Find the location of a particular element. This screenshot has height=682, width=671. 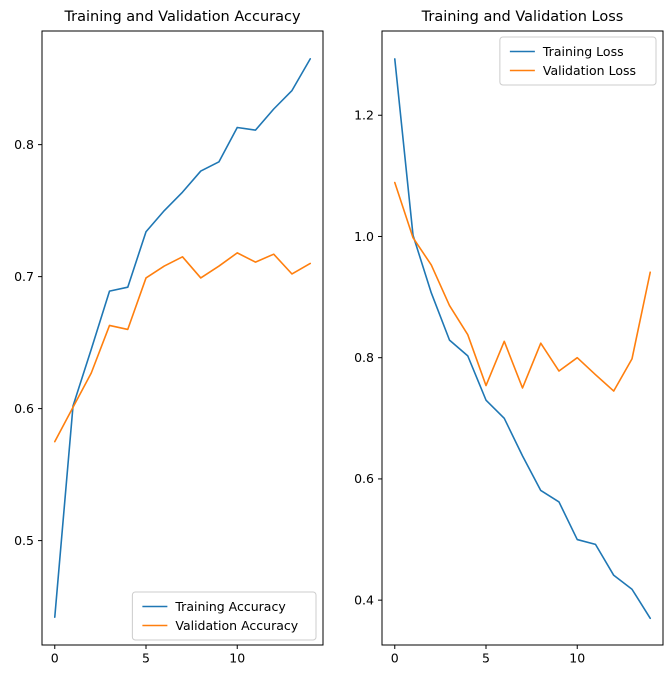

y-tick-label: 1.0 is located at coordinates (364, 236).